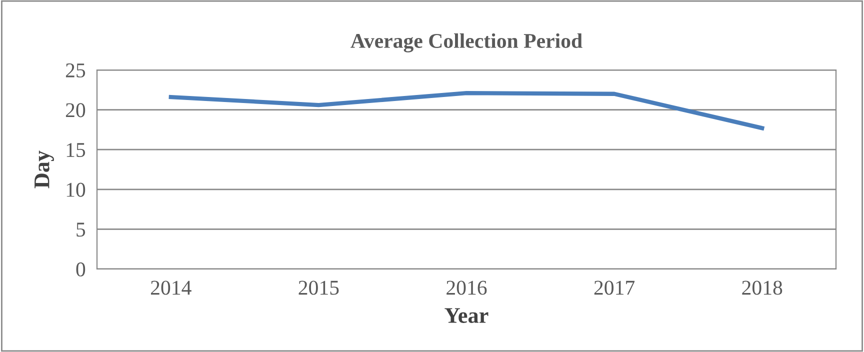  I want to click on y-tick-label: 10, so click(76, 189).